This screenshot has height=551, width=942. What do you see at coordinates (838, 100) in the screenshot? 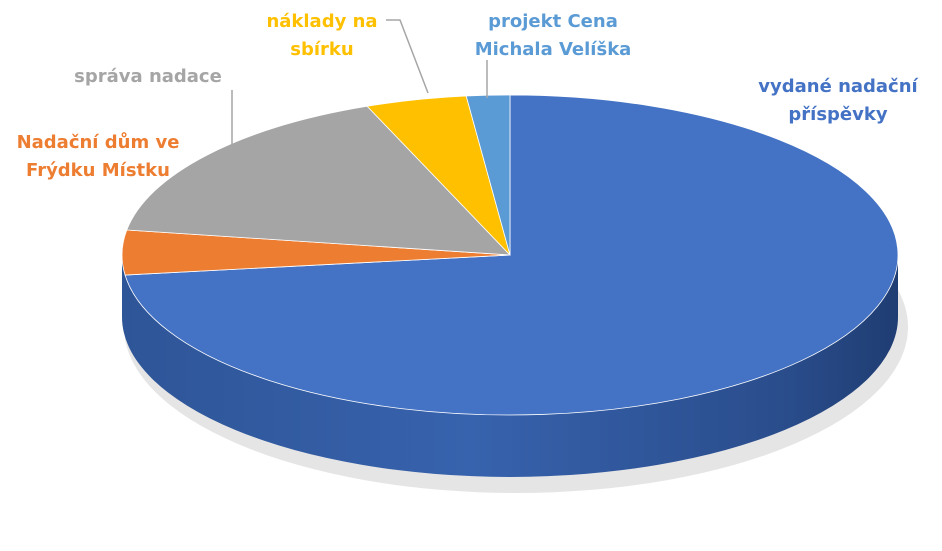
I see `data-label-vydane-nadacni-prispevky: vydané nadační příspěvky` at bounding box center [838, 100].